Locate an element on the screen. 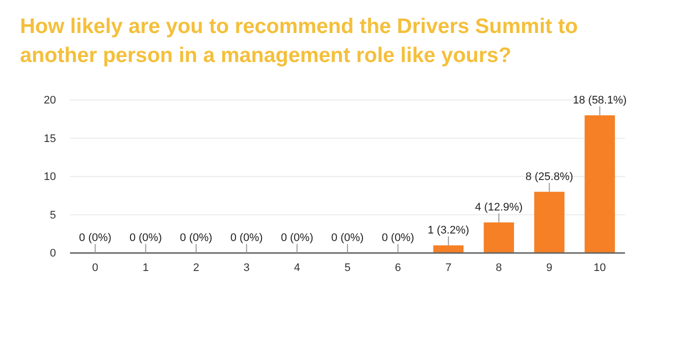  y-tick-label: 10 is located at coordinates (50, 177).